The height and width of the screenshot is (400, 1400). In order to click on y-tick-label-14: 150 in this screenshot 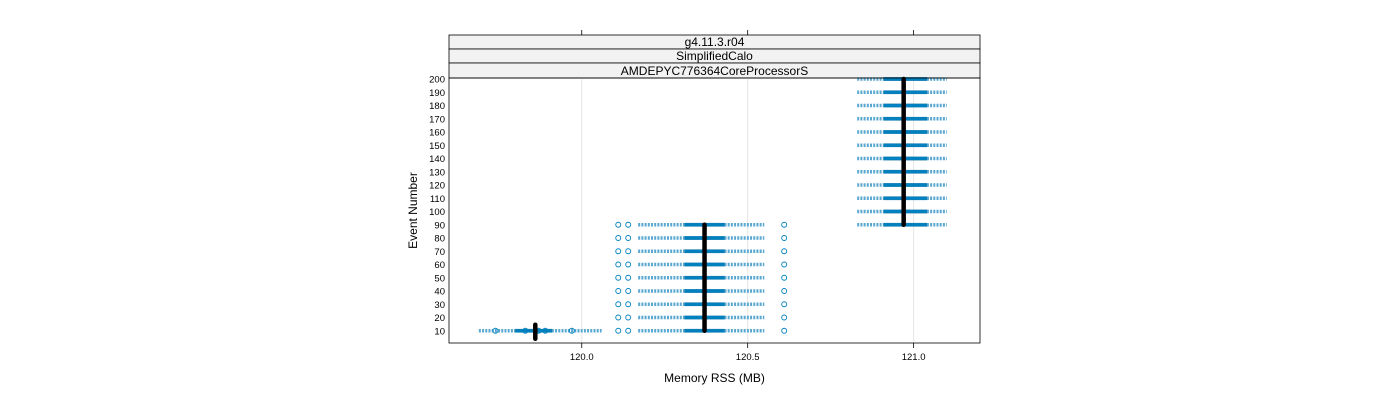, I will do `click(437, 146)`.